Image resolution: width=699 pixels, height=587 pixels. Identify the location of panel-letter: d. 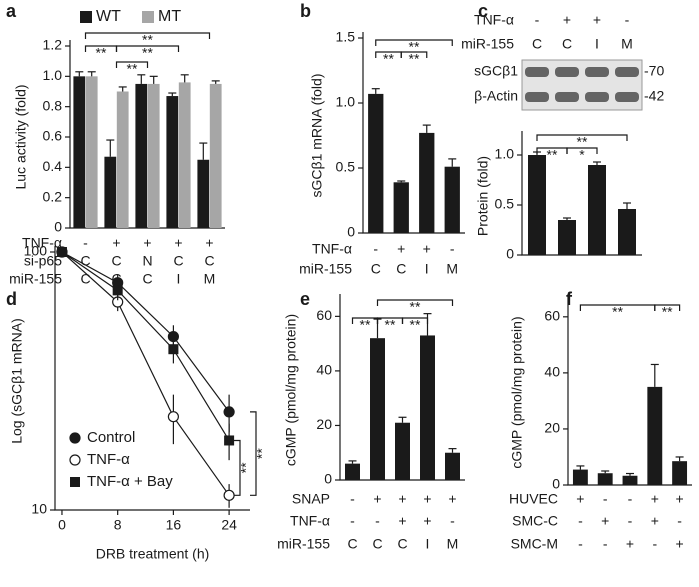
(11, 299).